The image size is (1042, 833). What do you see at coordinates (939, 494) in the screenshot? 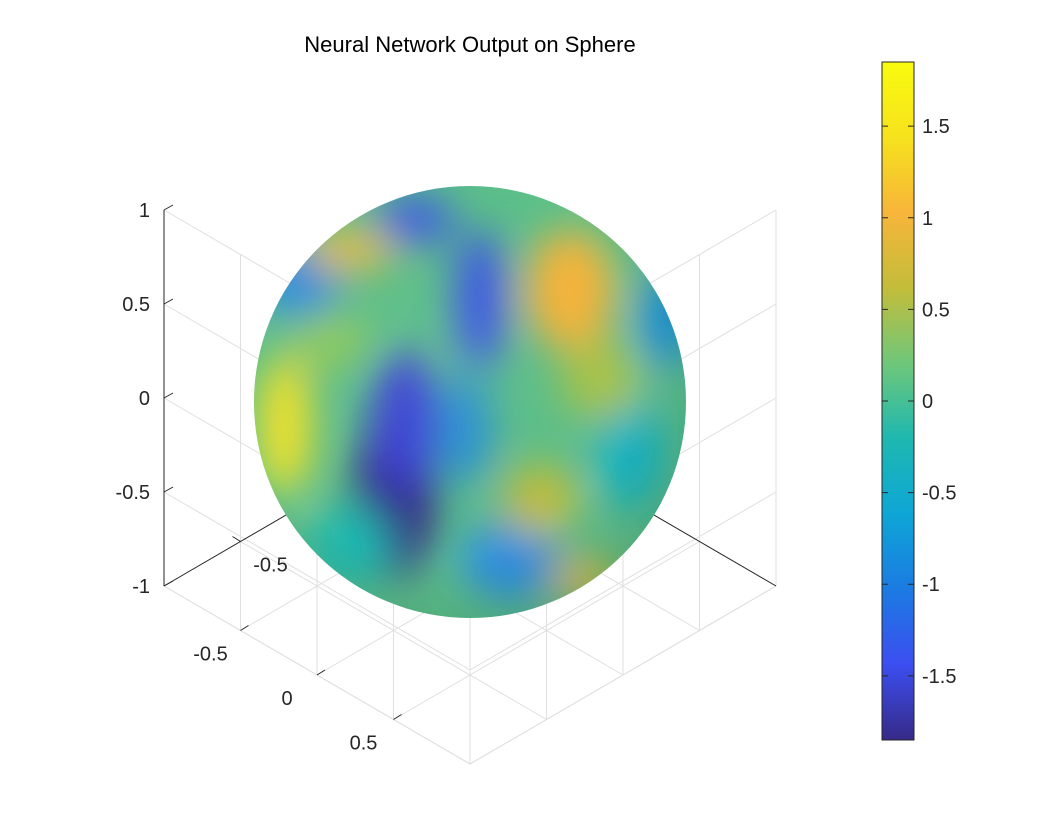
I see `colorbar-tick-label: -0.5` at bounding box center [939, 494].